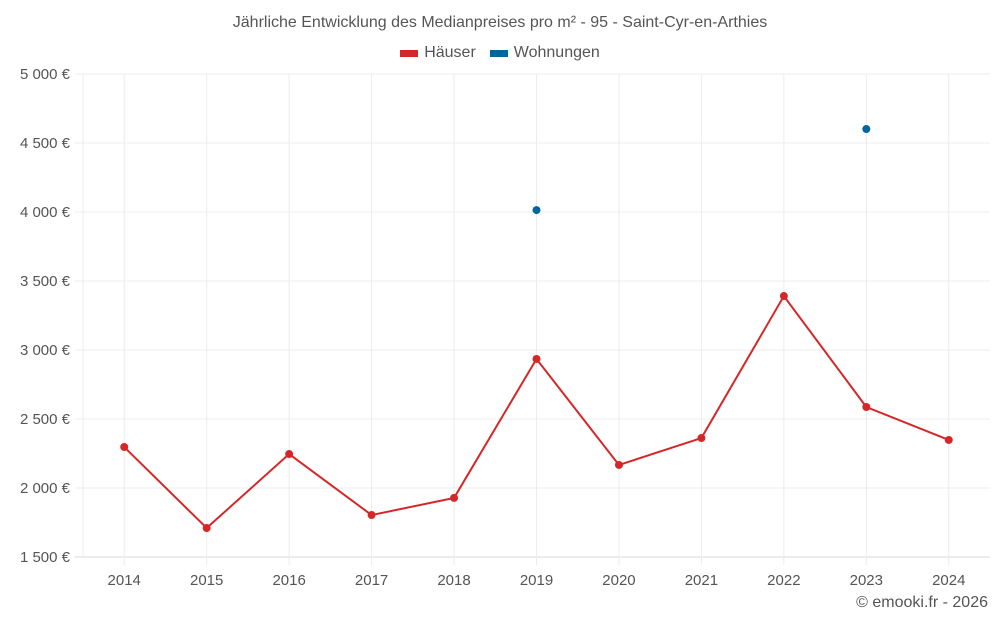  What do you see at coordinates (45, 557) in the screenshot?
I see `y-tick-label: 1 500 €` at bounding box center [45, 557].